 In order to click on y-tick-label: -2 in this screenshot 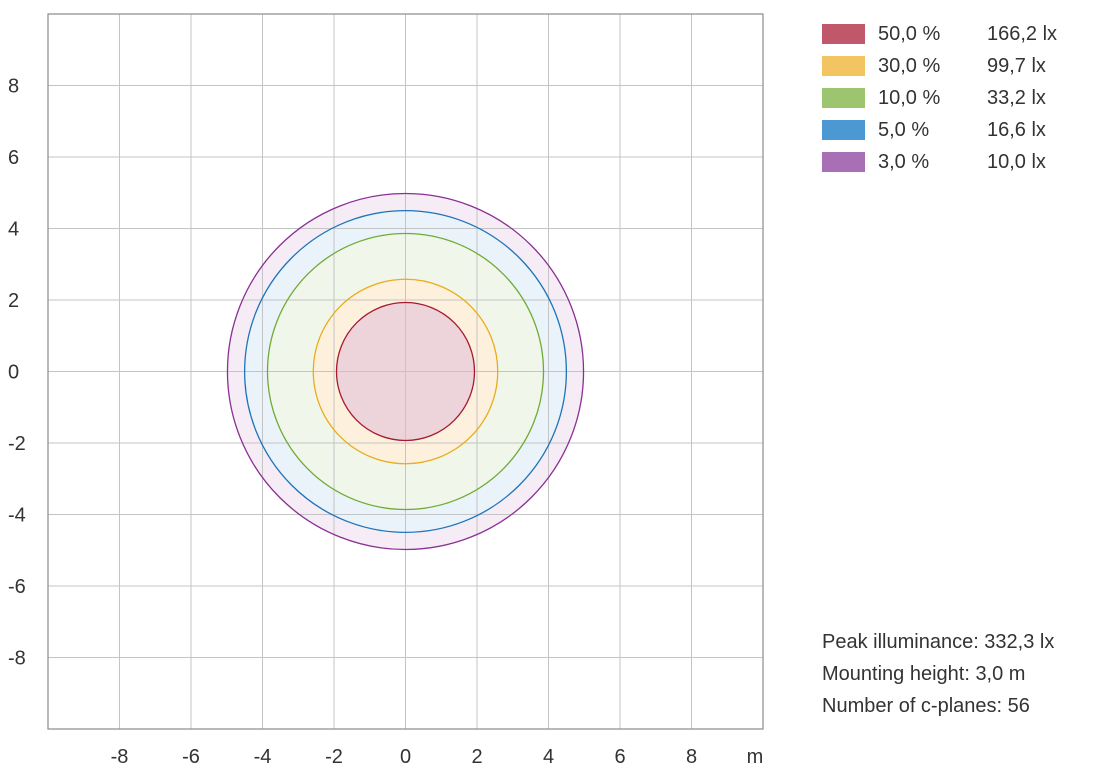, I will do `click(17, 444)`.